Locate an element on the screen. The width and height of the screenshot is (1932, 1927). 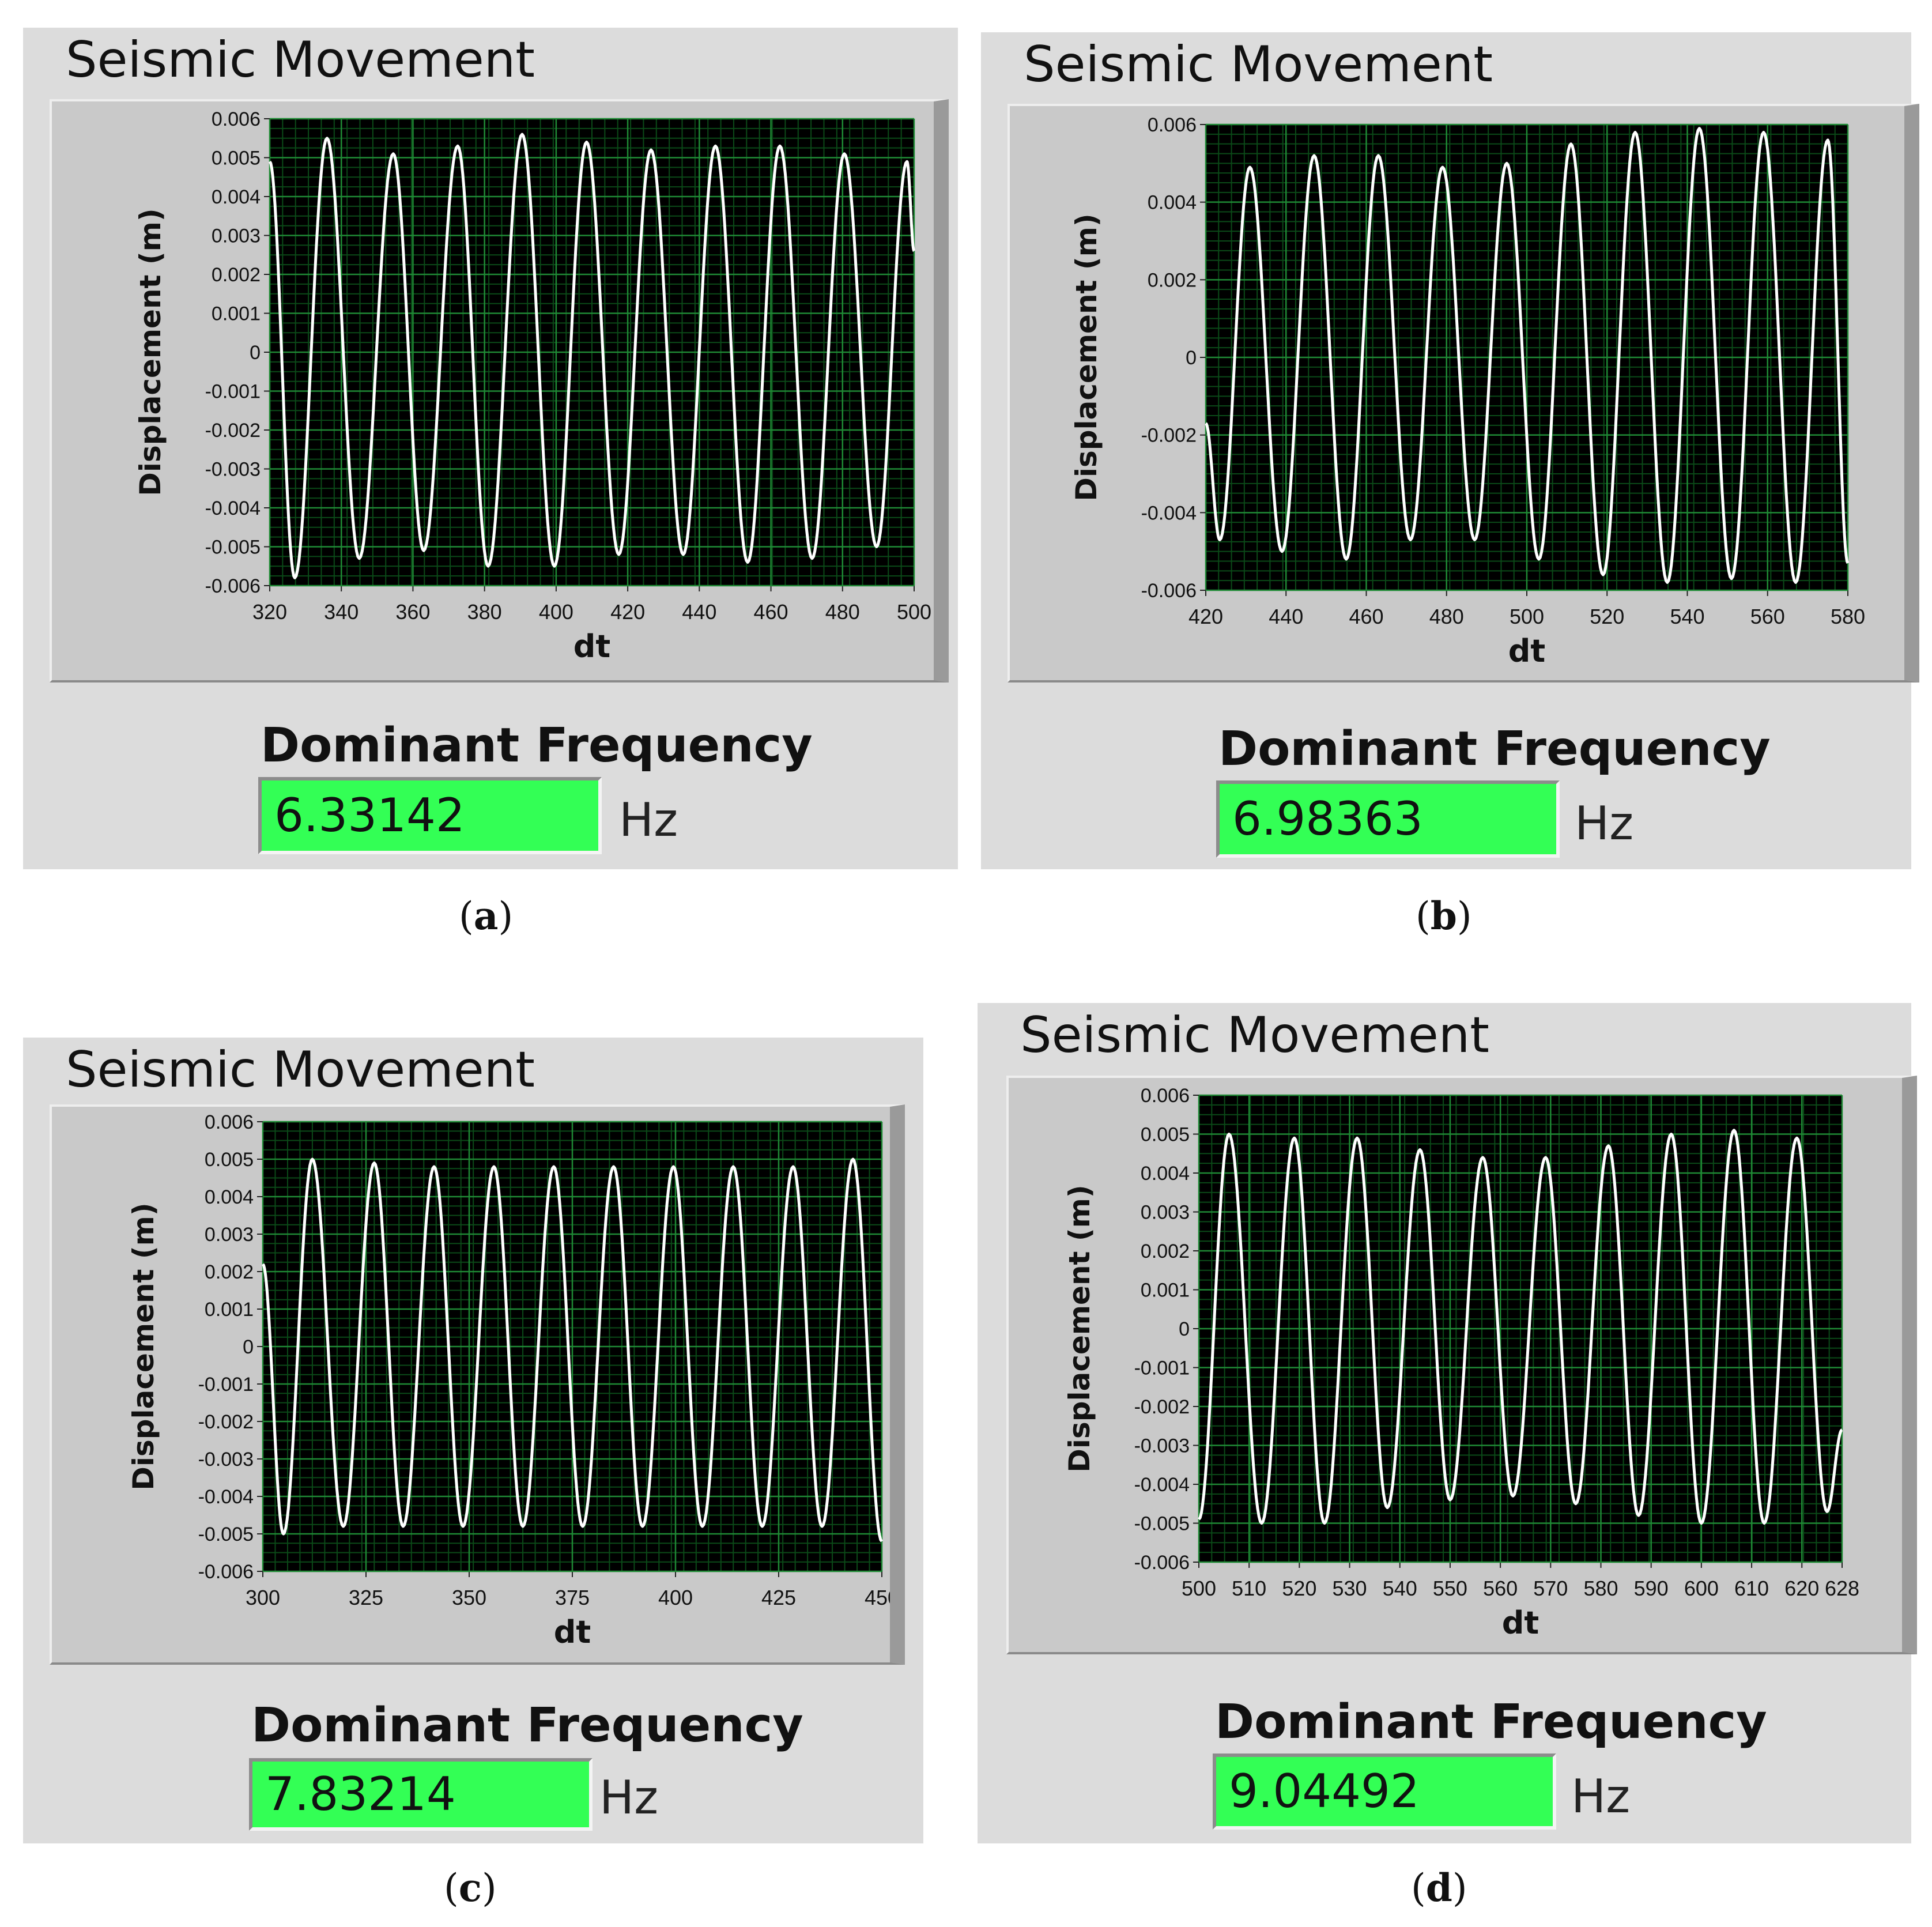
x-tick-label: 600 is located at coordinates (1701, 1589).